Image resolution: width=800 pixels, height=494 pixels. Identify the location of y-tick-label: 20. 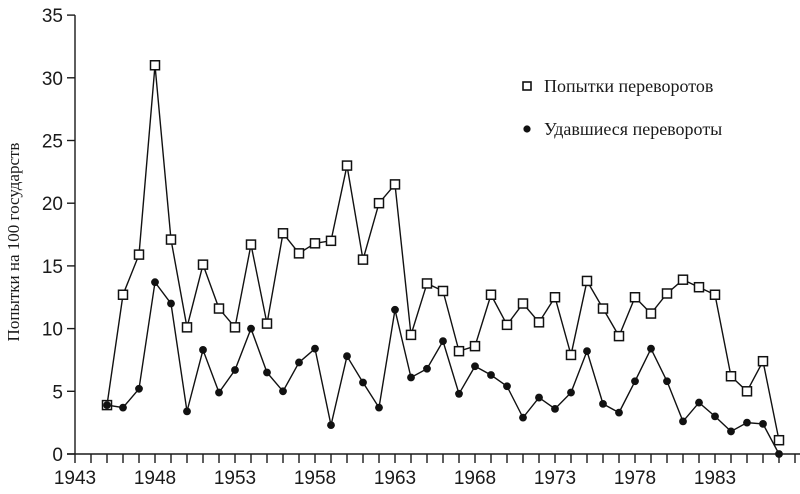
(52, 204).